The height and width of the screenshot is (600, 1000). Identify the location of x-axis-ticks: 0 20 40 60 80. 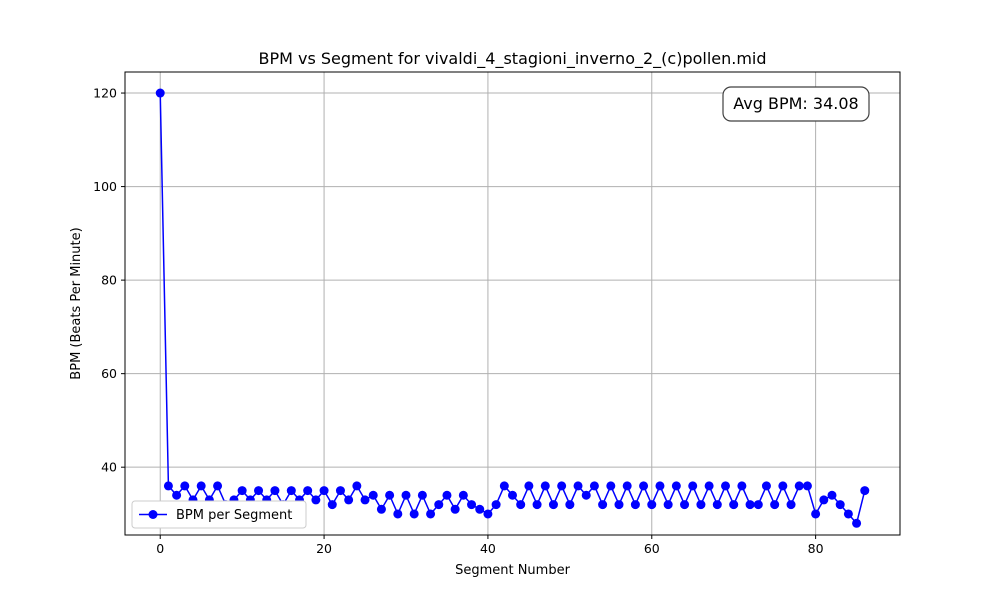
(490, 545).